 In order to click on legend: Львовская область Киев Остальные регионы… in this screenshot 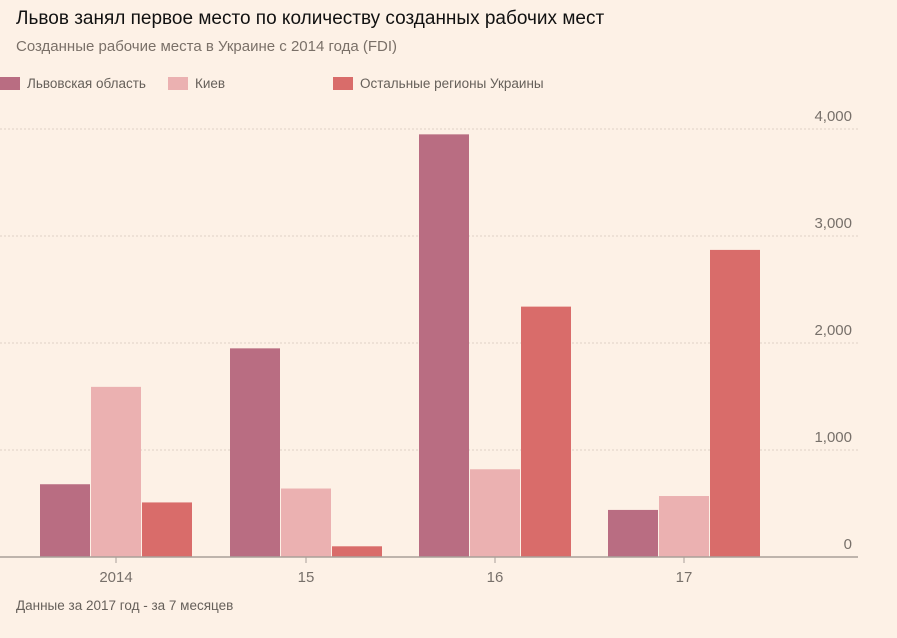, I will do `click(448, 86)`.